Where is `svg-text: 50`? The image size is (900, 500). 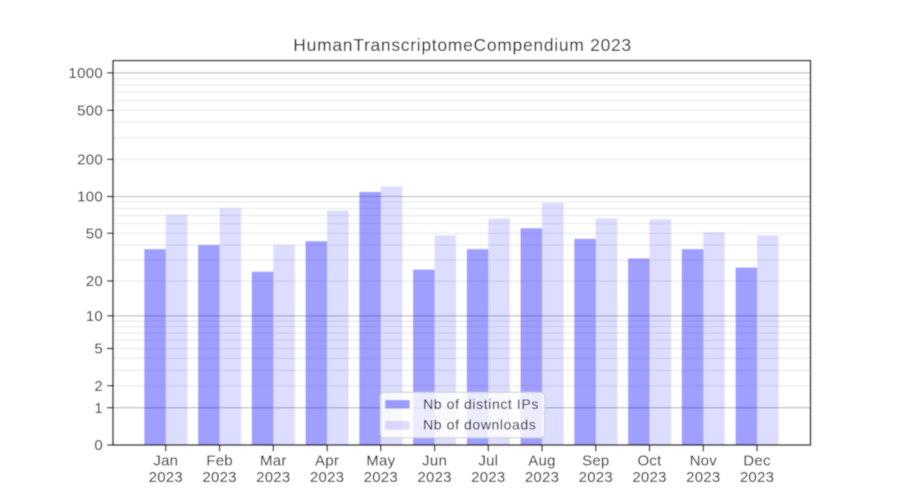 svg-text: 50 is located at coordinates (94, 233).